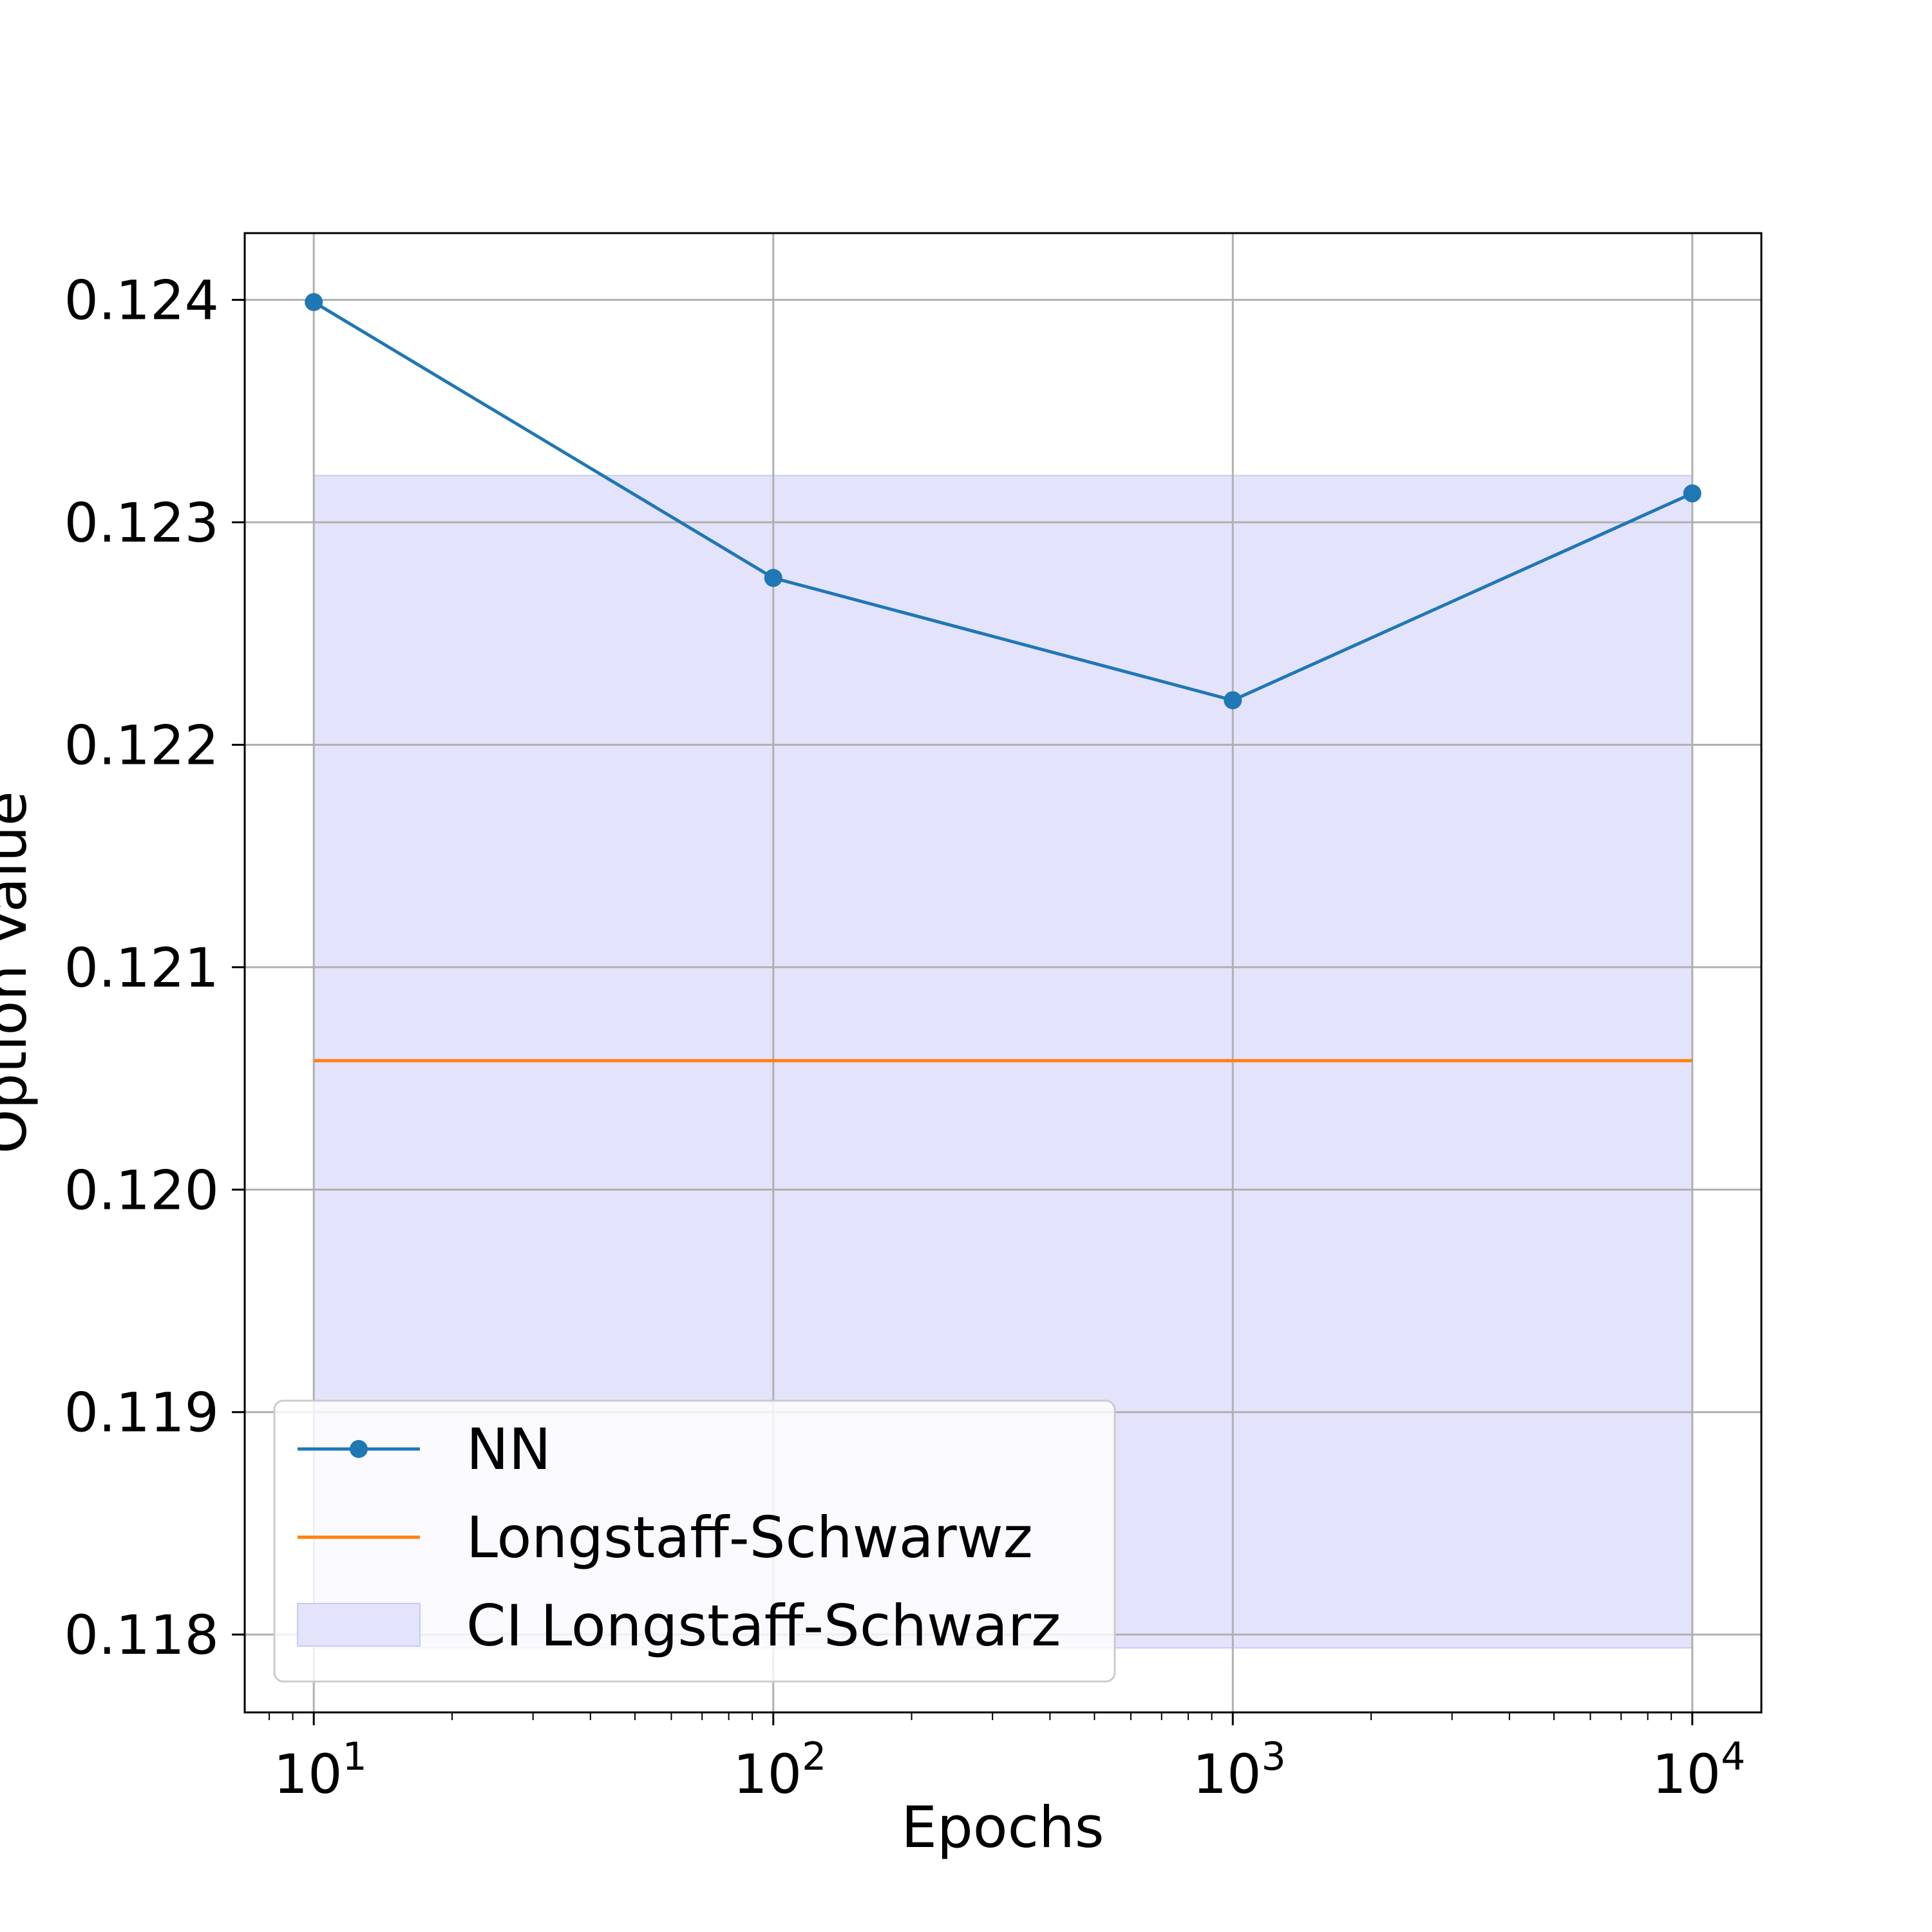  I want to click on y-tick-label-5: 0.123, so click(141, 522).